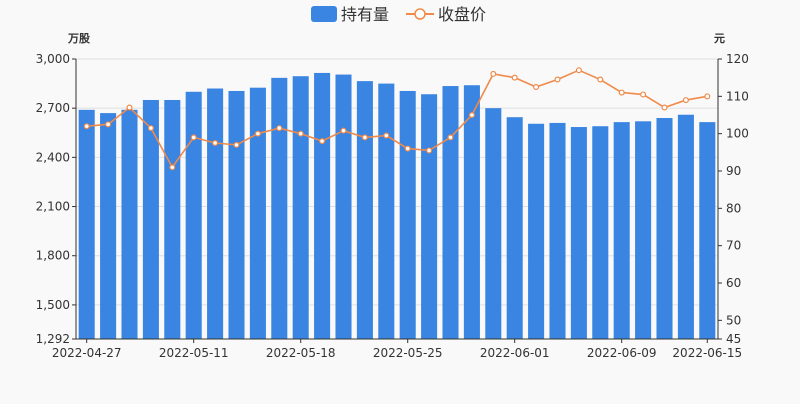 The image size is (800, 404). Describe the element at coordinates (324, 14) in the screenshot. I see `legend-bar-swatch` at that location.